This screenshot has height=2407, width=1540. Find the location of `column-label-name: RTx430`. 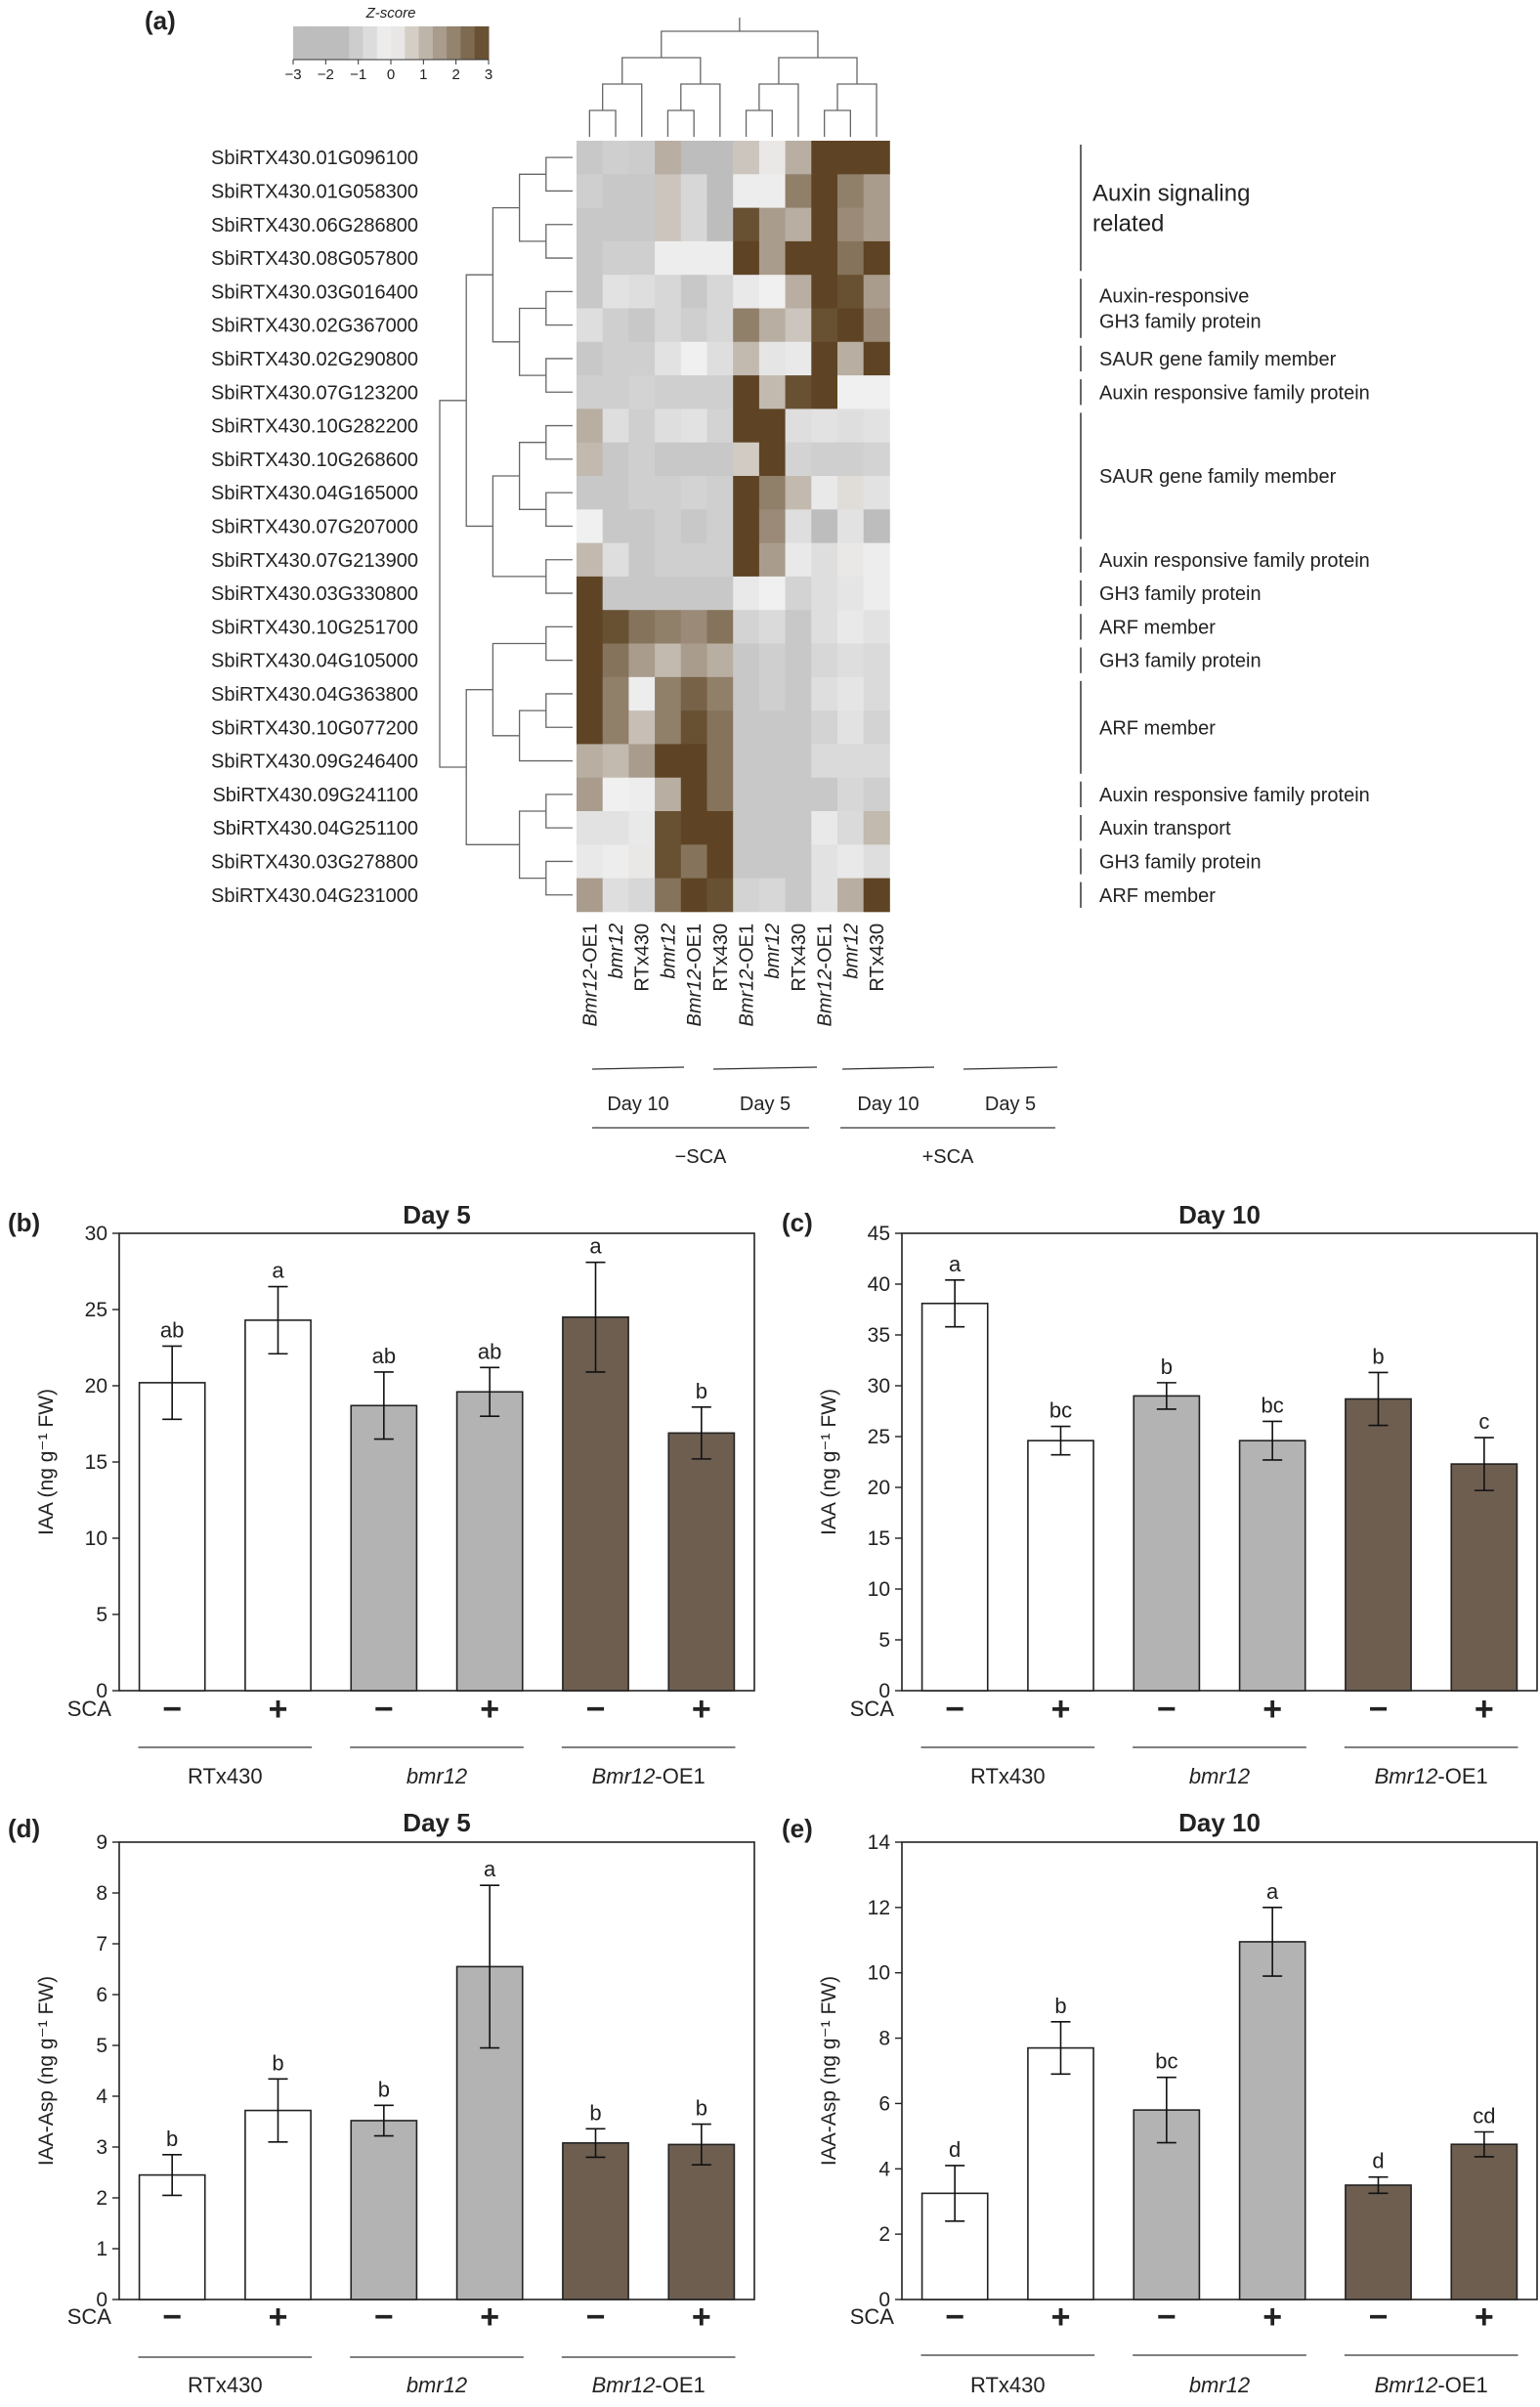

column-label-name: RTx430 is located at coordinates (721, 958).